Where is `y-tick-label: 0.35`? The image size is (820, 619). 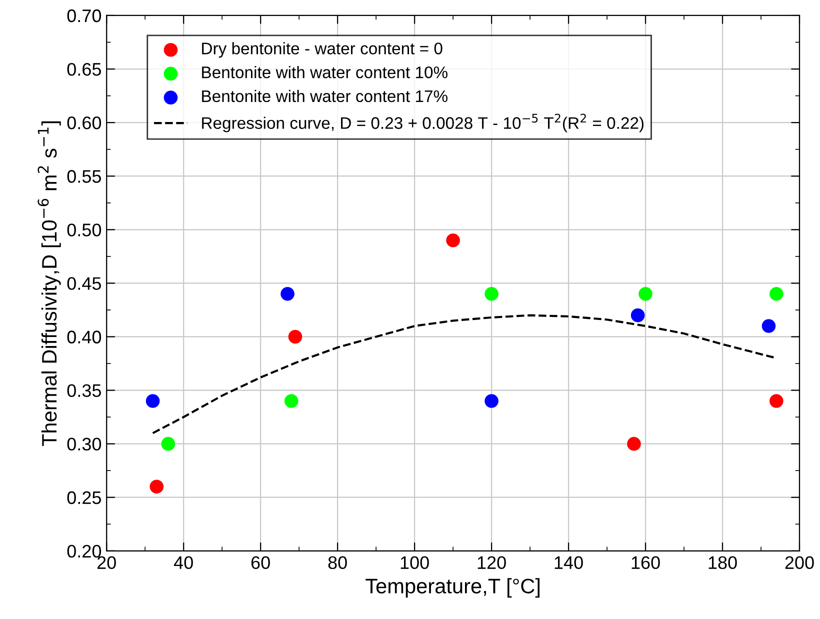
y-tick-label: 0.35 is located at coordinates (84, 390).